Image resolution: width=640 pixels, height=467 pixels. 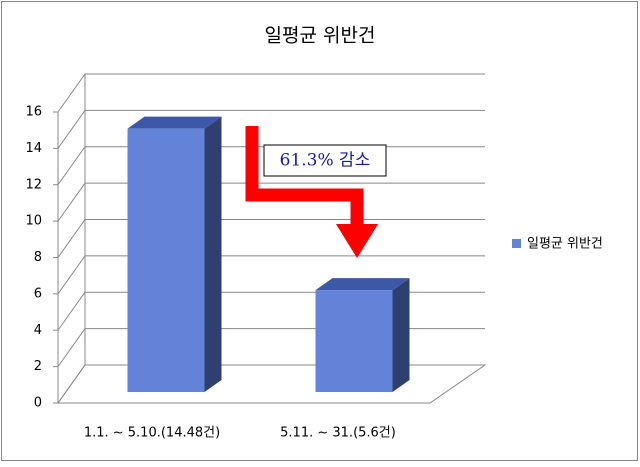 I want to click on y-tick-label: 6, so click(x=38, y=293).